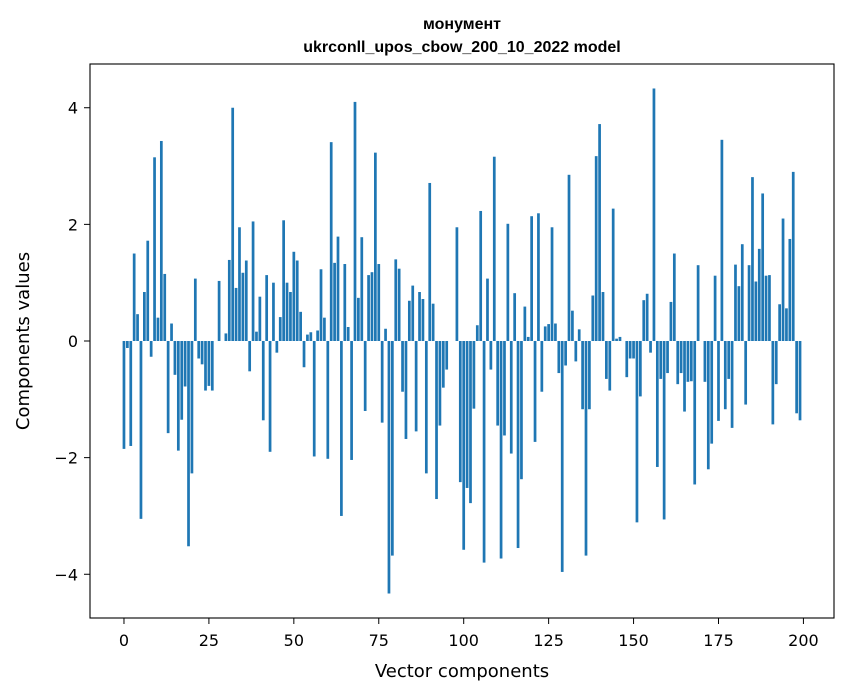 The width and height of the screenshot is (847, 696). I want to click on y-tick-label: −4, so click(66, 574).